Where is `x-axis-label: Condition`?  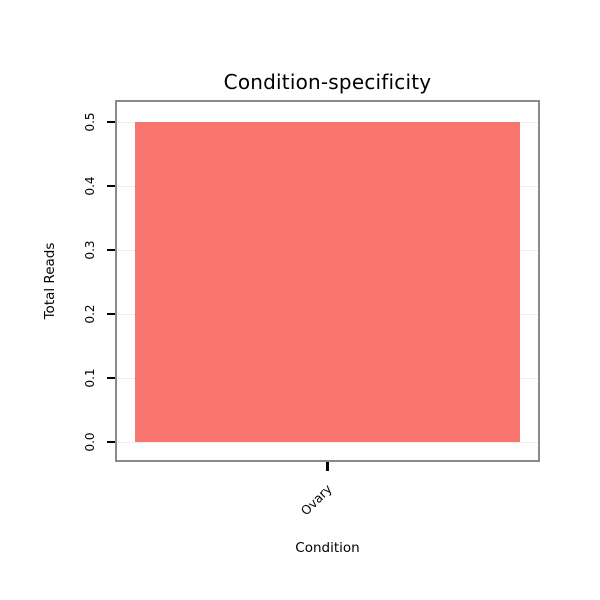
x-axis-label: Condition is located at coordinates (327, 548).